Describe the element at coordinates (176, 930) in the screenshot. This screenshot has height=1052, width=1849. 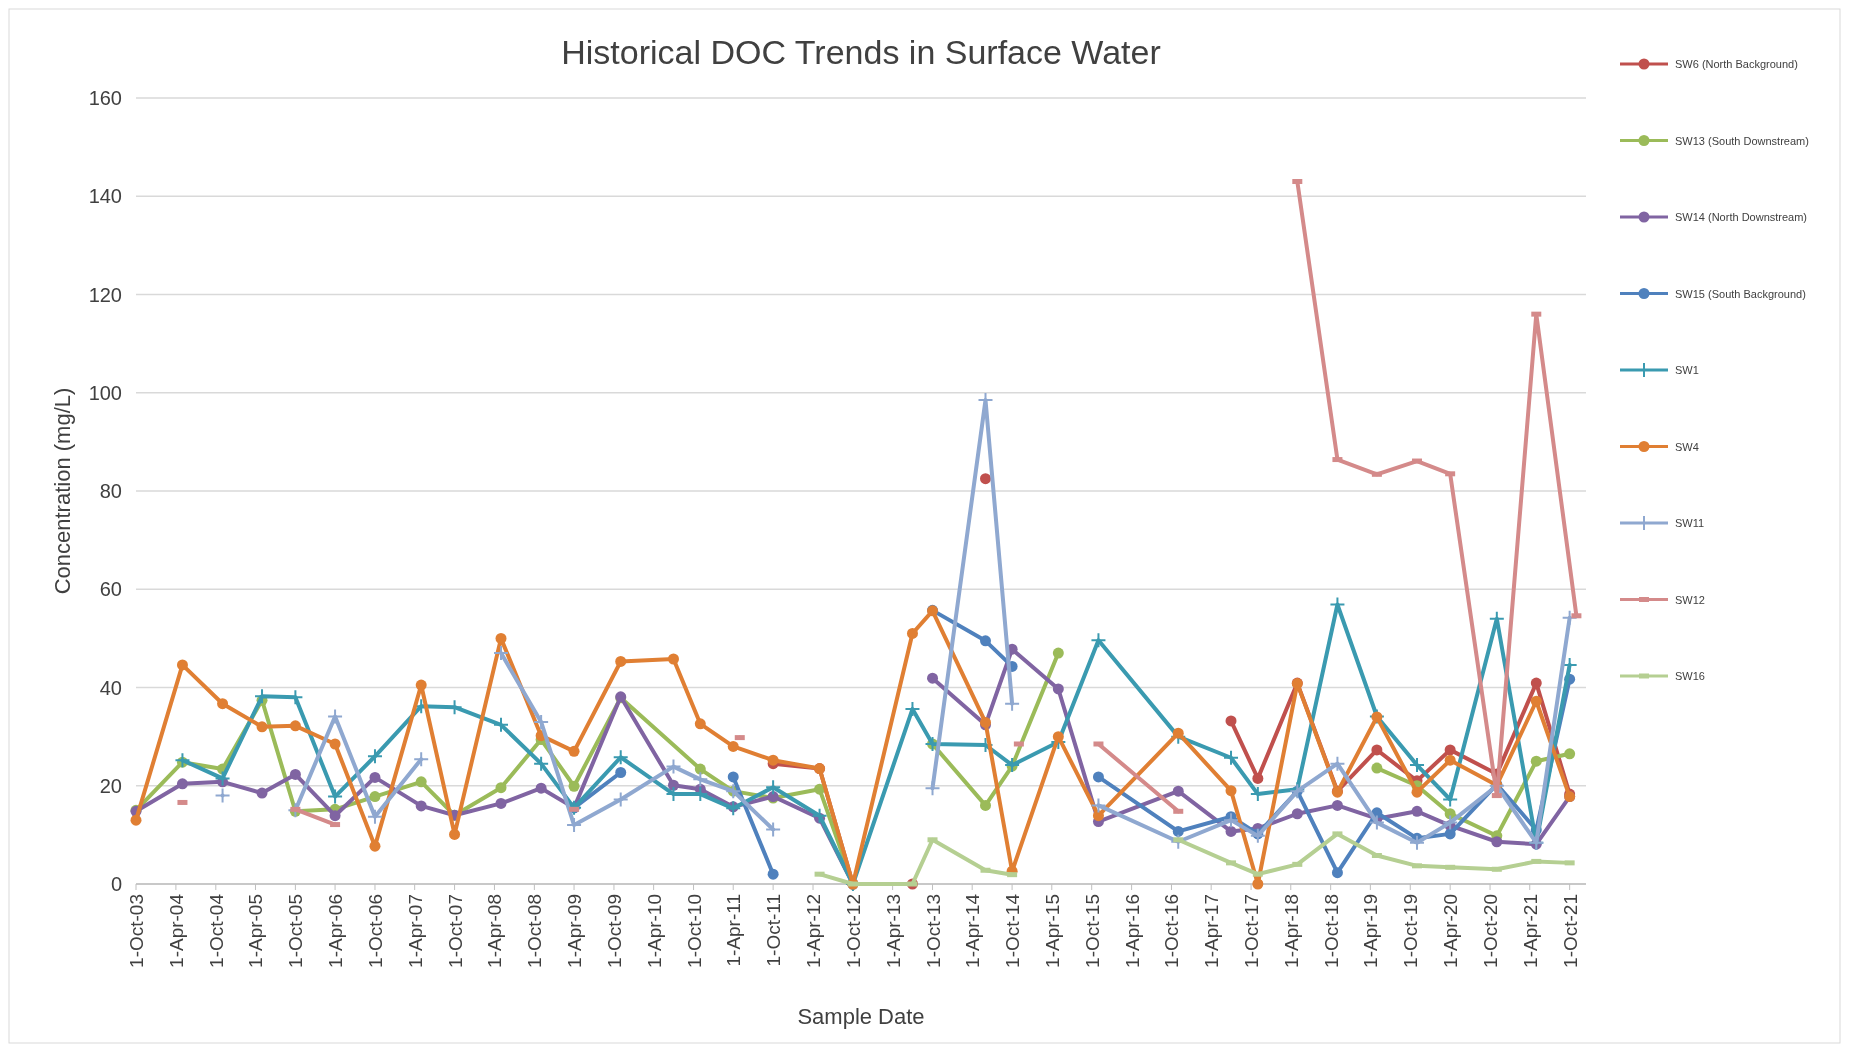
I see `x-tick-label: 1-Apr-04` at that location.